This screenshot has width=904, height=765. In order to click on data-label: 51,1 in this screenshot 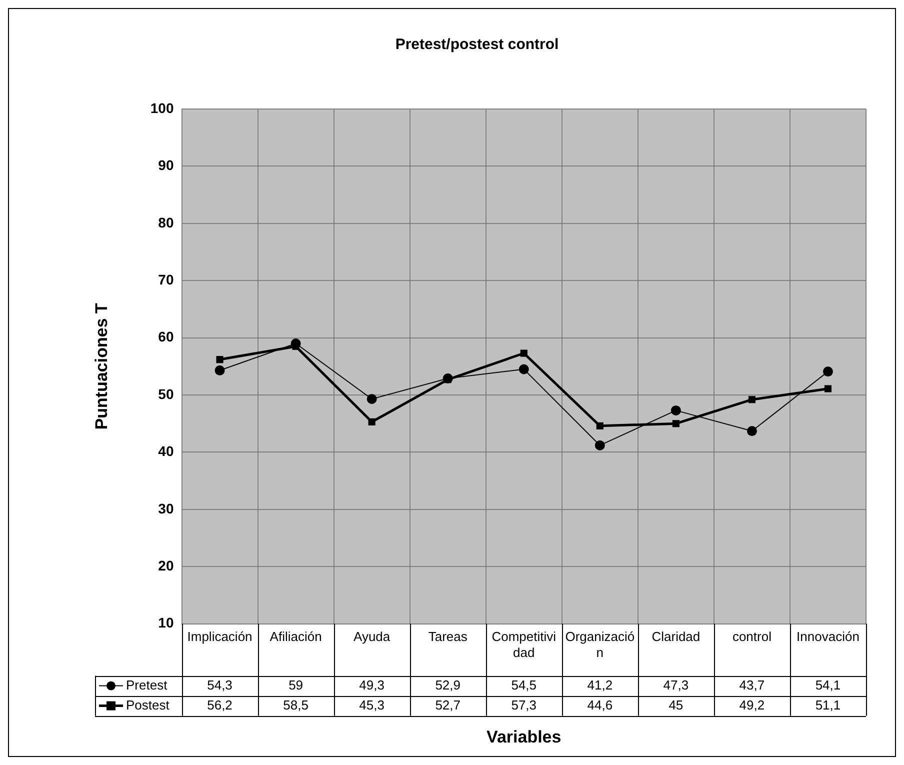, I will do `click(828, 704)`.